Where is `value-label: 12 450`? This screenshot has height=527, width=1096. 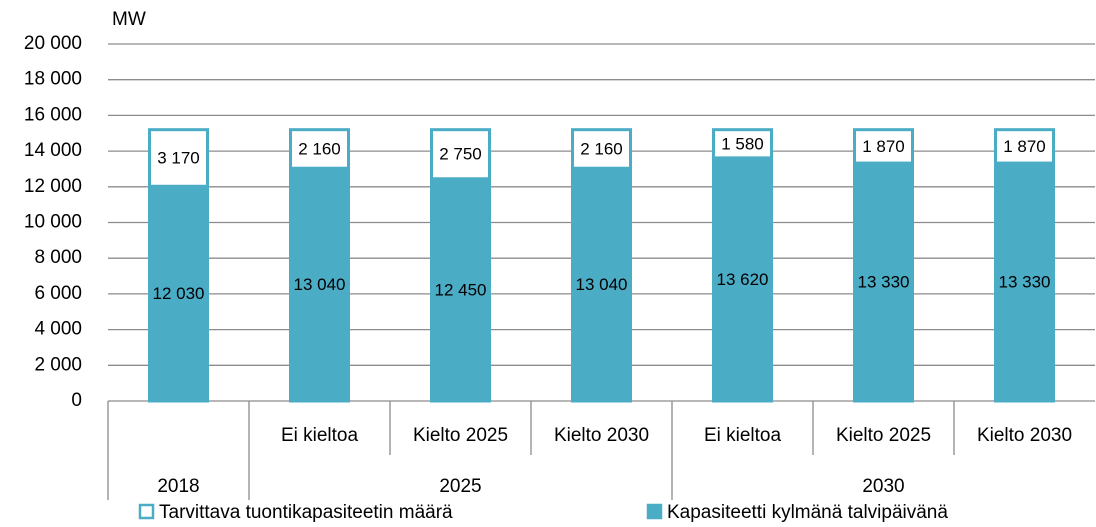 value-label: 12 450 is located at coordinates (461, 289).